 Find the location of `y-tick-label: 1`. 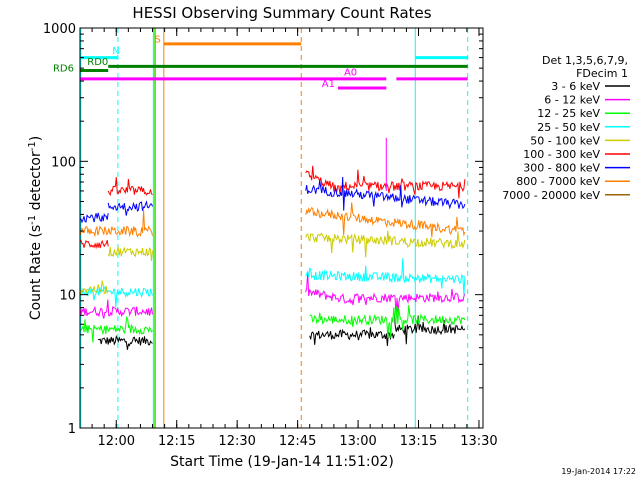

y-tick-label: 1 is located at coordinates (72, 429).